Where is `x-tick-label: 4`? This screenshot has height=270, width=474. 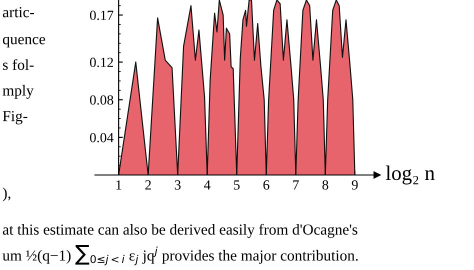 x-tick-label: 4 is located at coordinates (207, 185).